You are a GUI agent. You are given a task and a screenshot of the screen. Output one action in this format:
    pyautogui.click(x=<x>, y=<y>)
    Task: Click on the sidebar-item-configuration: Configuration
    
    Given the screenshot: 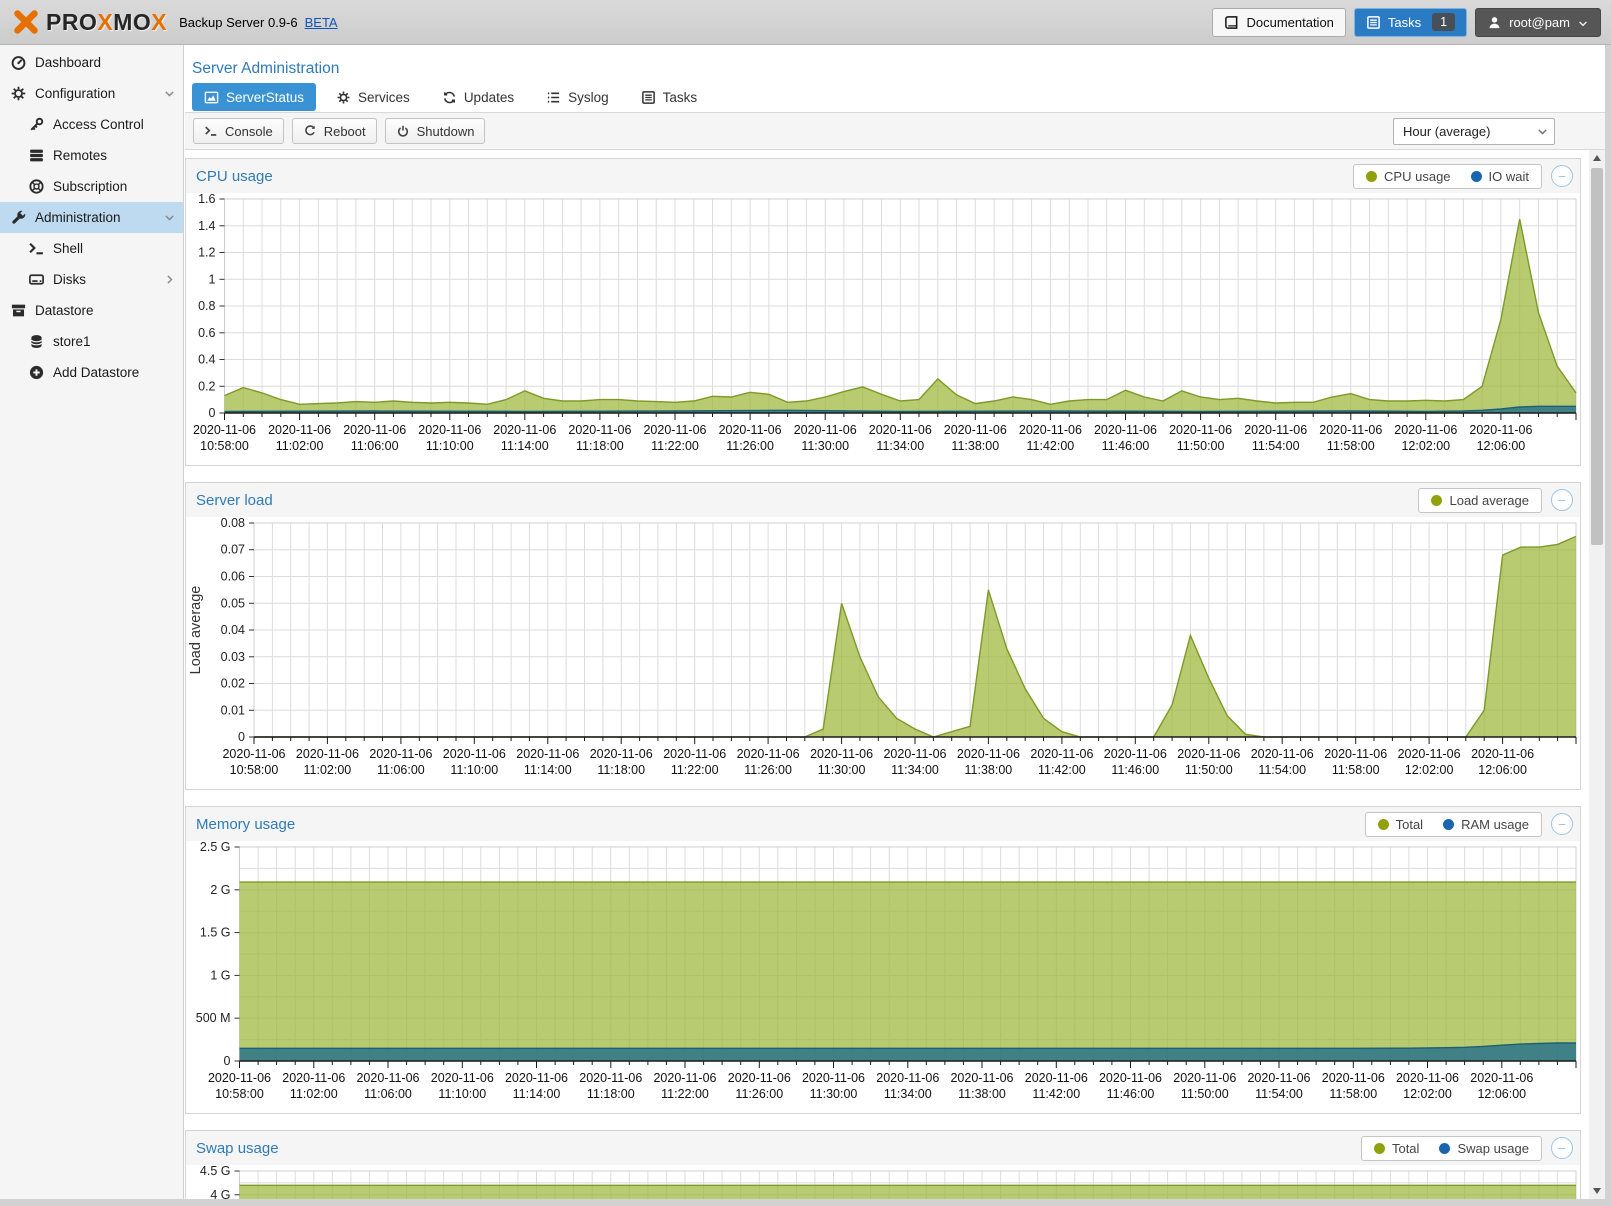 What is the action you would take?
    pyautogui.click(x=91, y=93)
    